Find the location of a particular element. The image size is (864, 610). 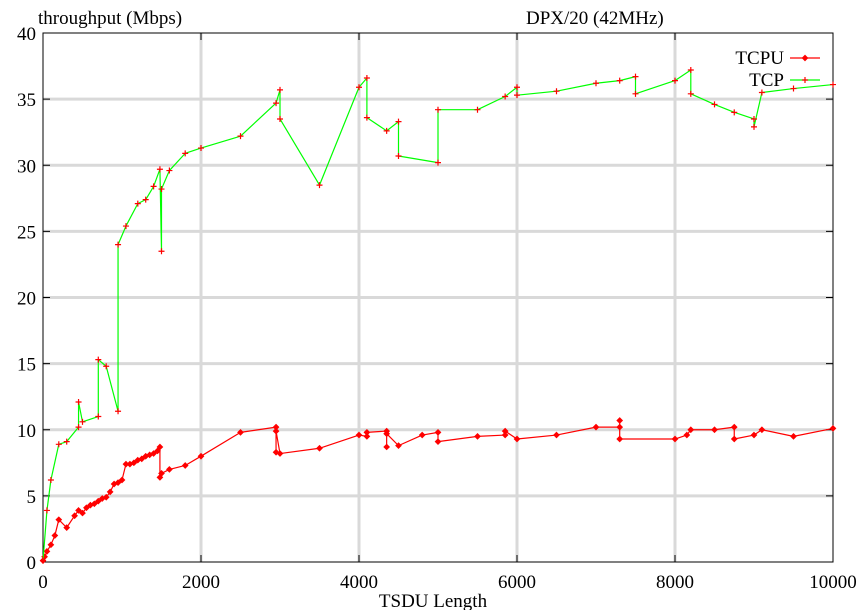

x-tick-label: 4000 is located at coordinates (359, 582).